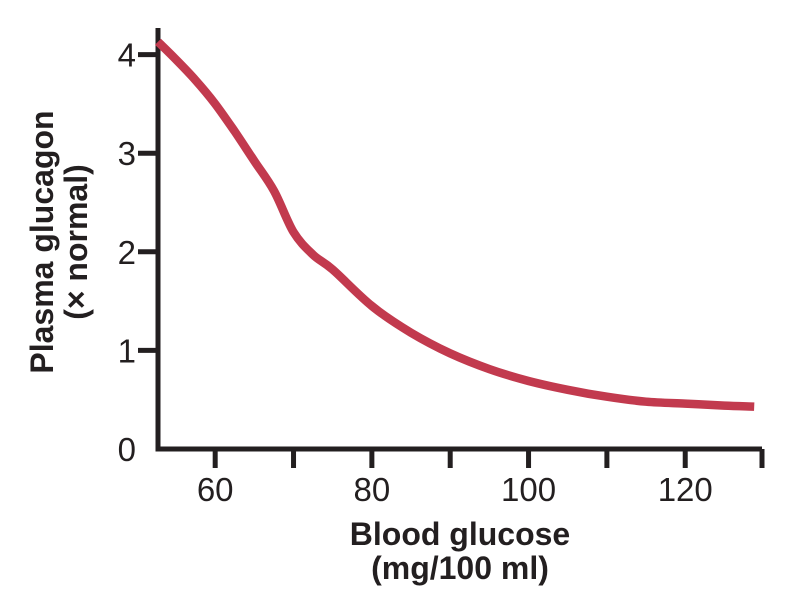 The image size is (797, 600). I want to click on y-tick-label-3: 3, so click(127, 153).